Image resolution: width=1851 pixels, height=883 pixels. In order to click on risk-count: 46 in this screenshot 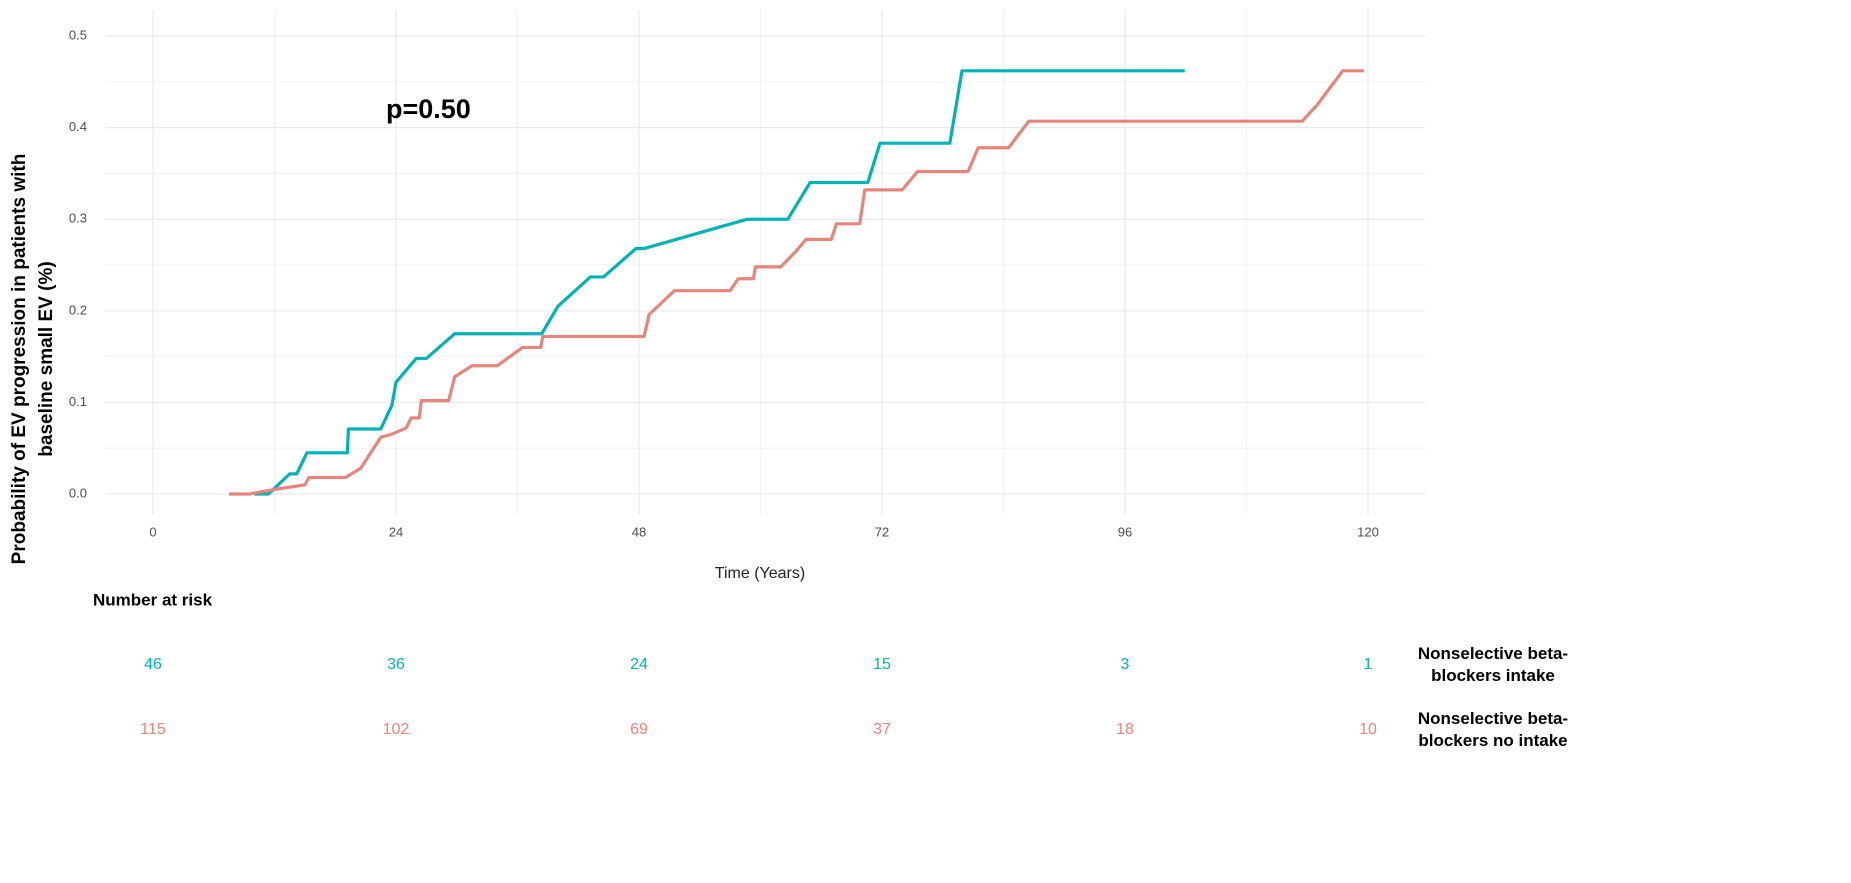, I will do `click(153, 664)`.